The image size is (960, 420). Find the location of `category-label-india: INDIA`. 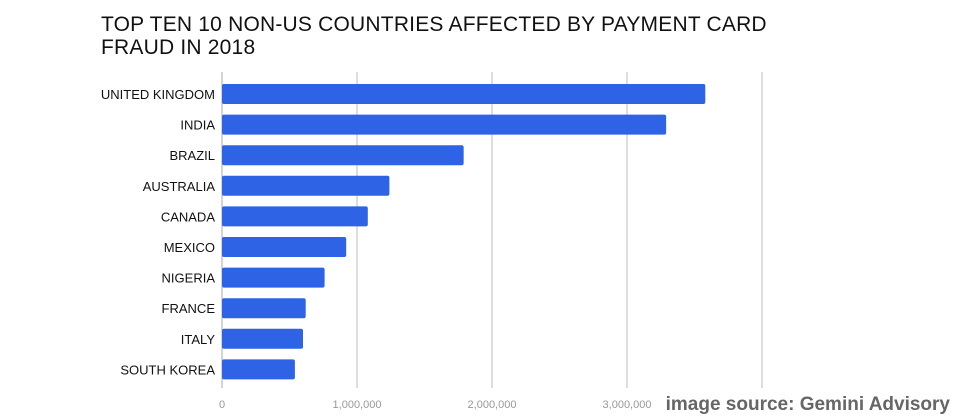

category-label-india: INDIA is located at coordinates (197, 125).